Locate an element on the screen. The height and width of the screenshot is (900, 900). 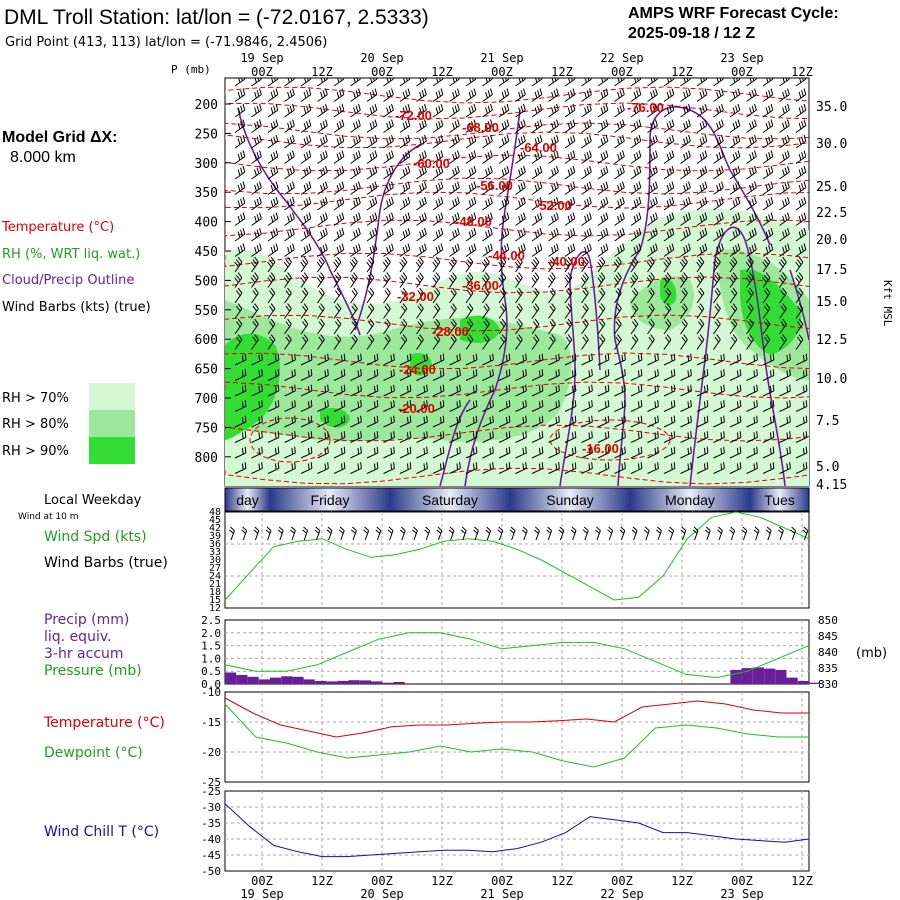
bottom-date-label: 23 Sep is located at coordinates (741, 893).